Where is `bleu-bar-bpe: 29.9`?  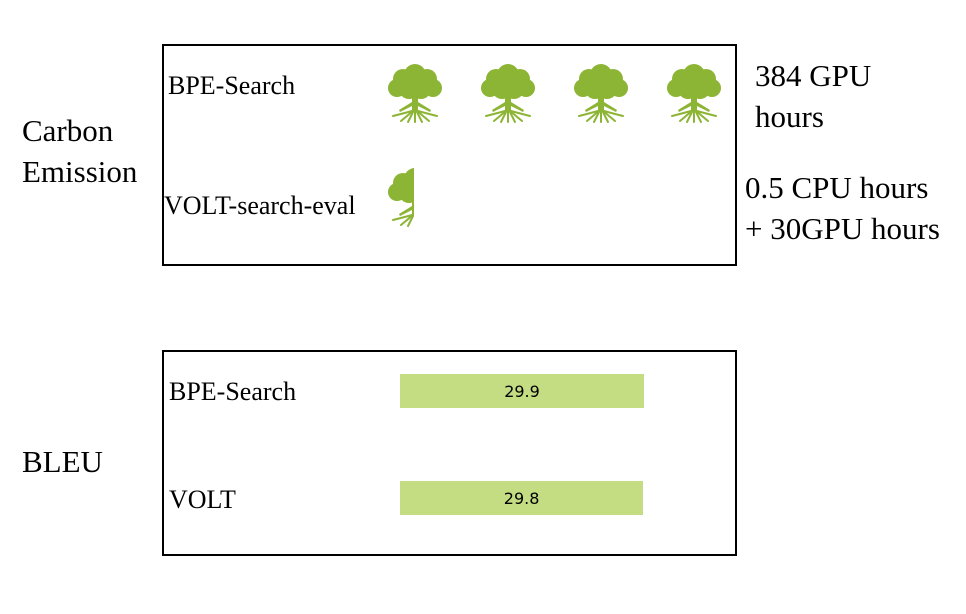
bleu-bar-bpe: 29.9 is located at coordinates (522, 391).